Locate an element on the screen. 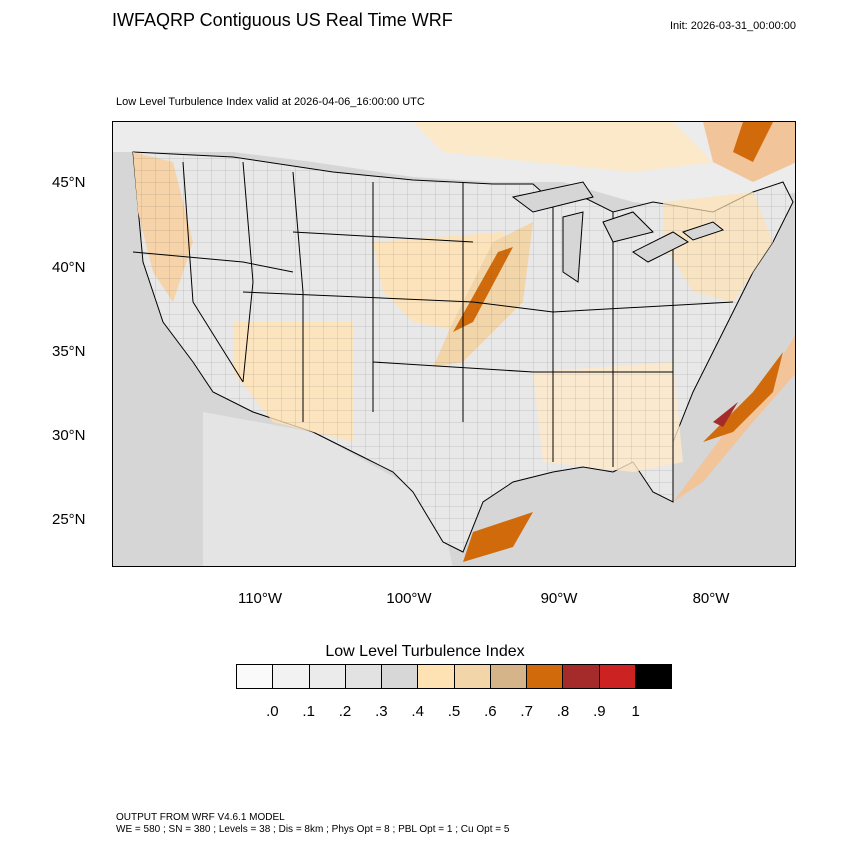 The image size is (850, 850). colorbar-tick-label: .7 is located at coordinates (526, 711).